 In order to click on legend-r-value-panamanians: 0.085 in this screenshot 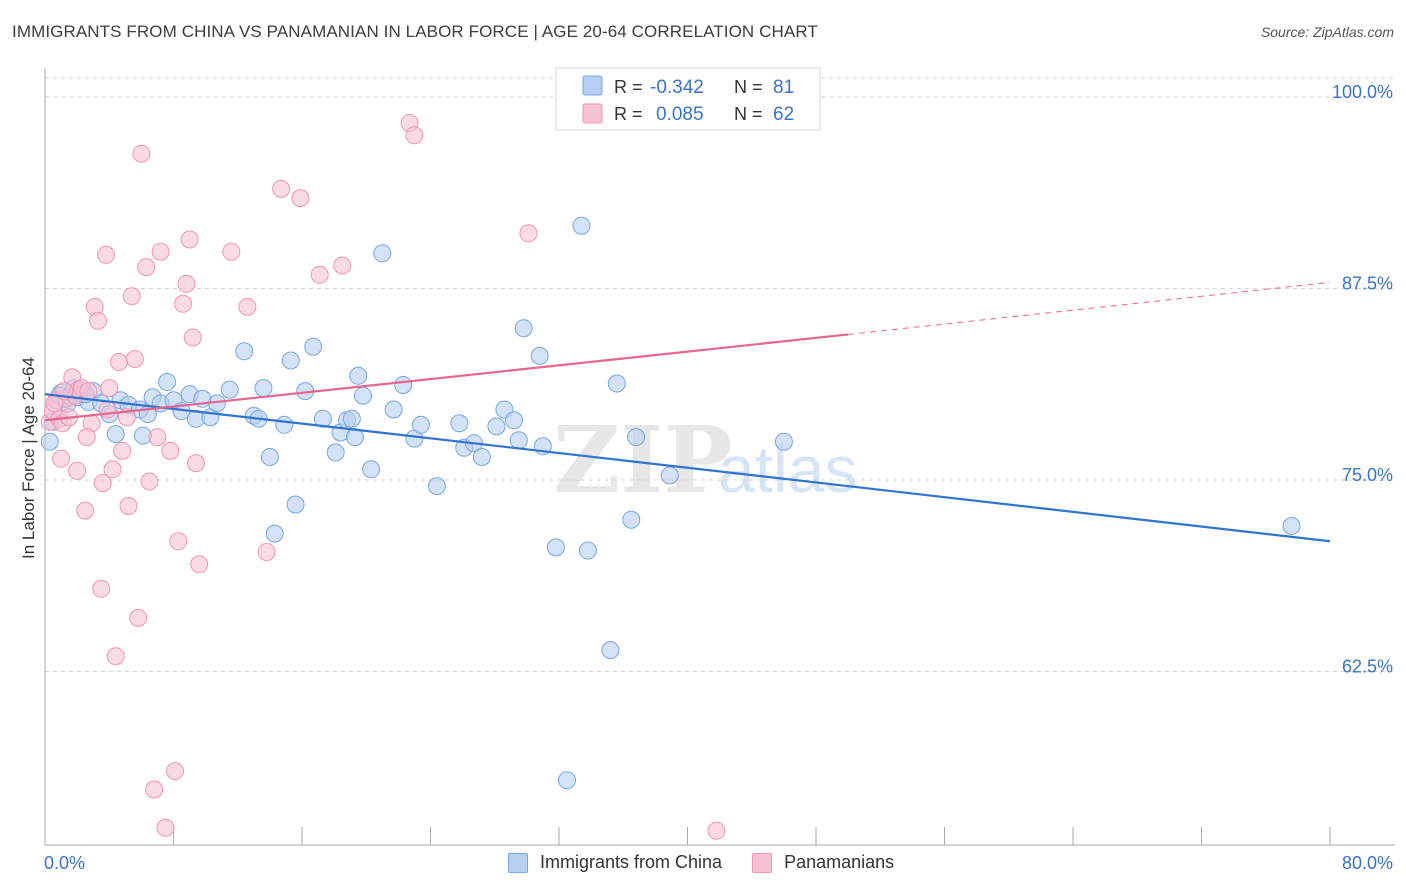, I will do `click(680, 114)`.